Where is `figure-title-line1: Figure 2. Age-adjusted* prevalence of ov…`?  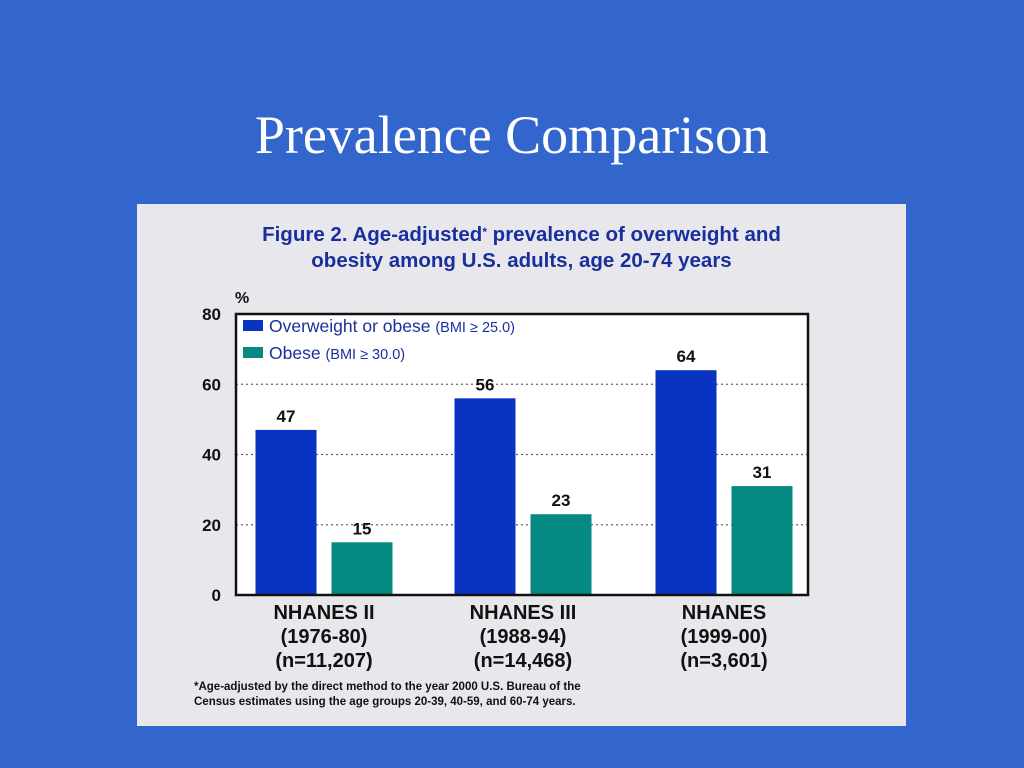 figure-title-line1: Figure 2. Age-adjusted* prevalence of ov… is located at coordinates (521, 235).